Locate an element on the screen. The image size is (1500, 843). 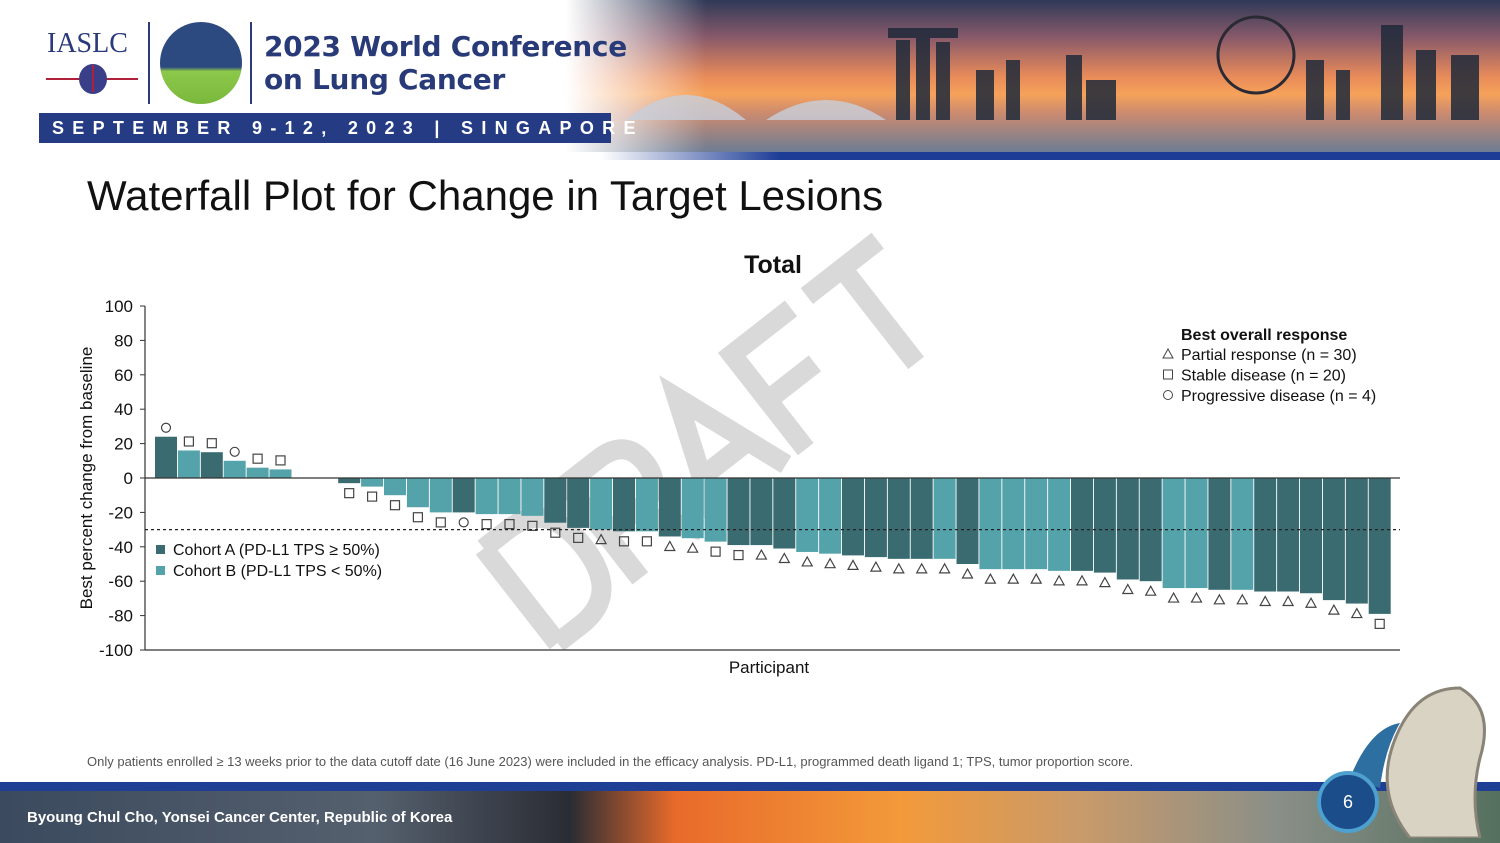
page-number: 6 is located at coordinates (1348, 802).